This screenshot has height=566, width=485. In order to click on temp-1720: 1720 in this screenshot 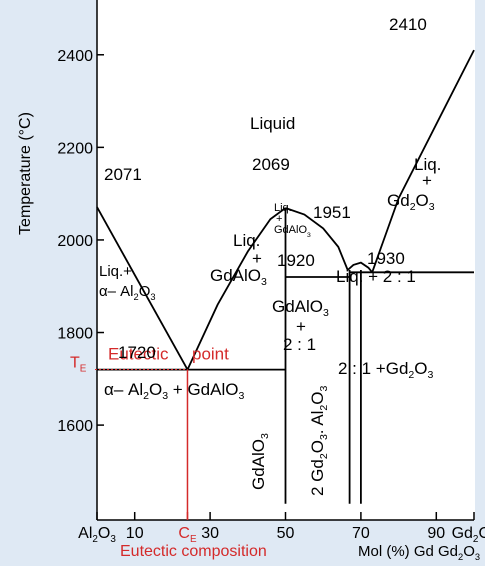, I will do `click(137, 352)`.